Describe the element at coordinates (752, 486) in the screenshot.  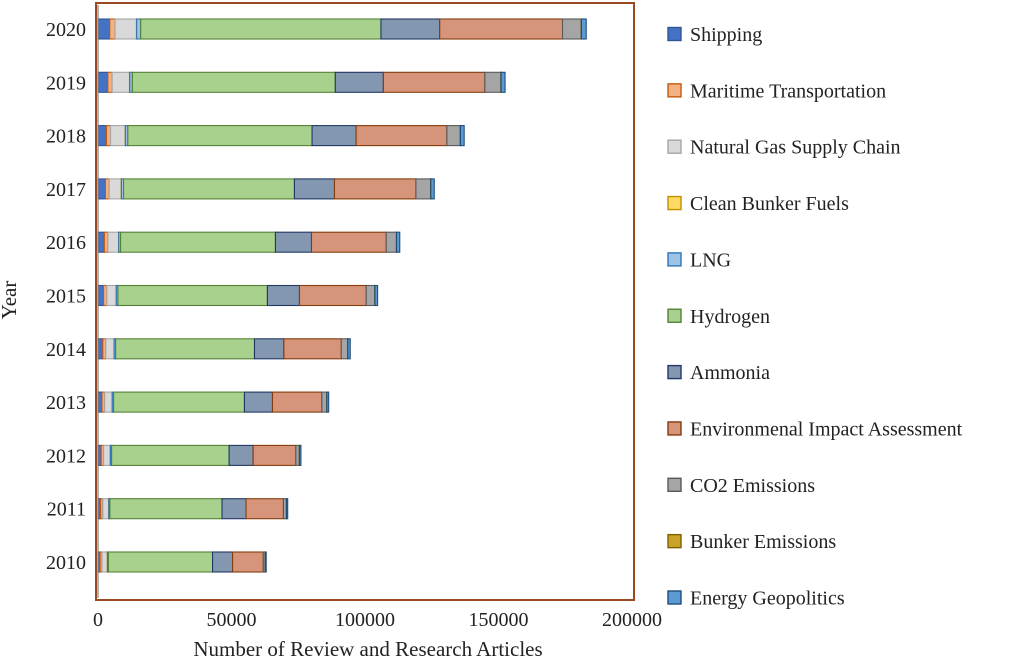
I see `legend-label: CO2 Emissions` at that location.